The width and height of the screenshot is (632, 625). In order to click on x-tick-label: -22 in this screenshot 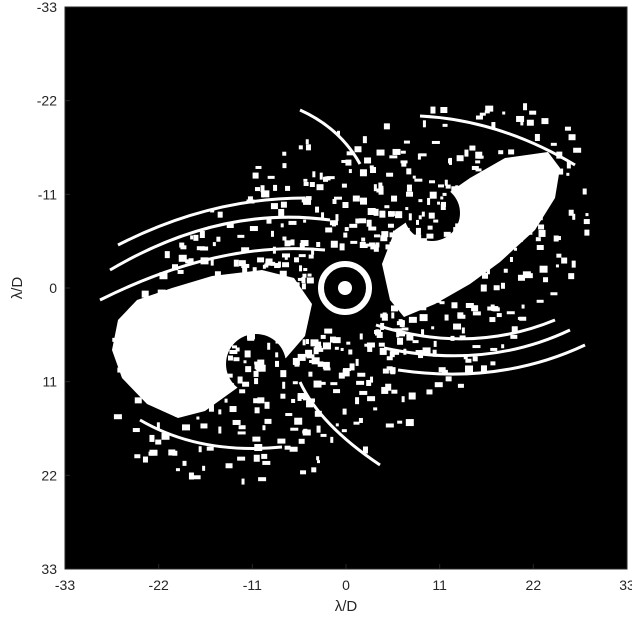, I will do `click(159, 585)`.